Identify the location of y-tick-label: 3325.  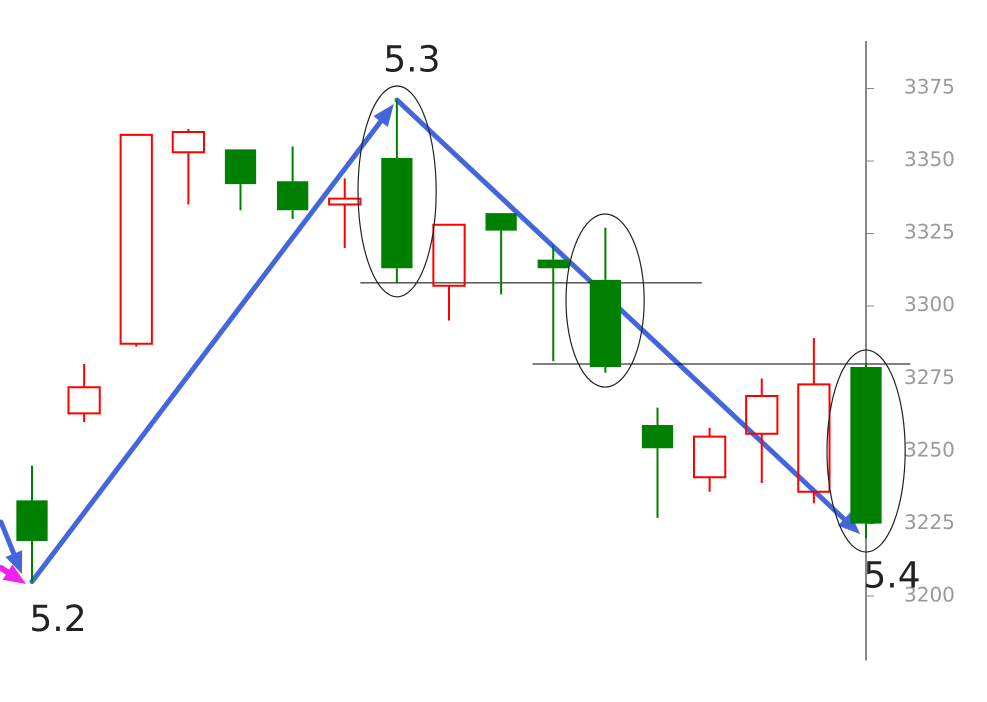
(929, 232).